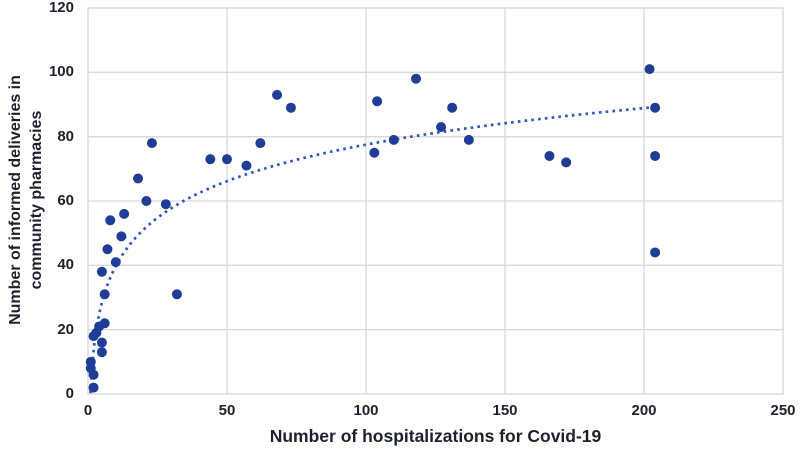 The width and height of the screenshot is (800, 455). I want to click on x-tick-label: 250, so click(783, 410).